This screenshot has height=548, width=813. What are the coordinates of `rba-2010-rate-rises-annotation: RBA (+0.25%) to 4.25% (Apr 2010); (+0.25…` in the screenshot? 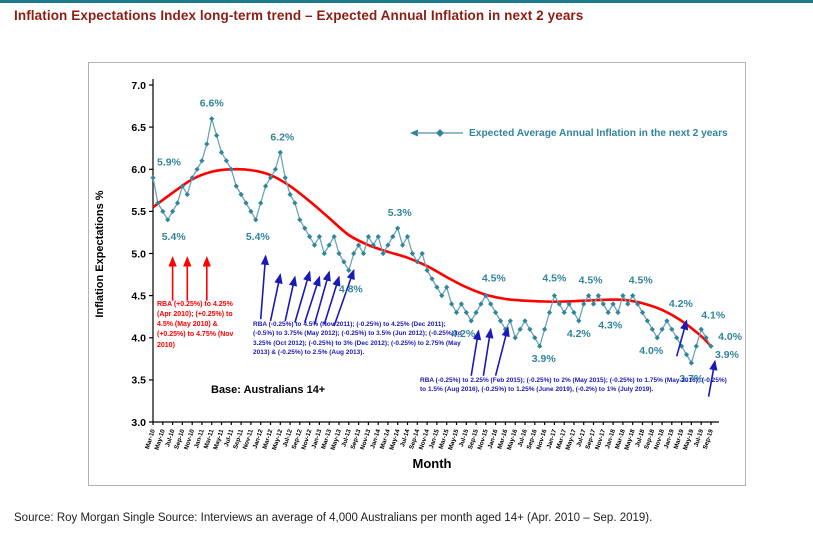 It's located at (195, 325).